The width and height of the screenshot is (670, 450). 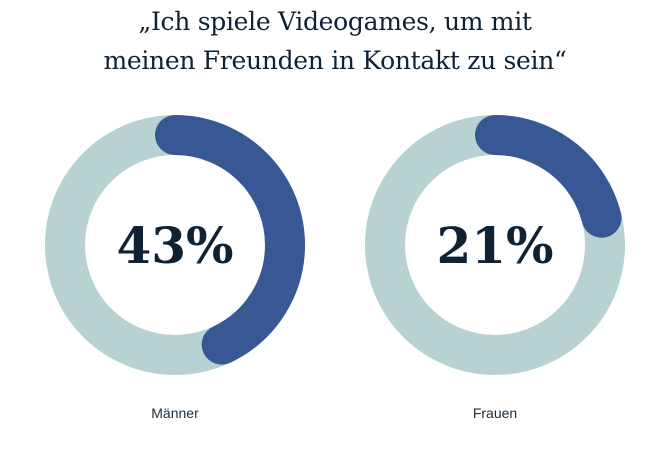 I want to click on value-label-2: 21%, so click(x=494, y=245).